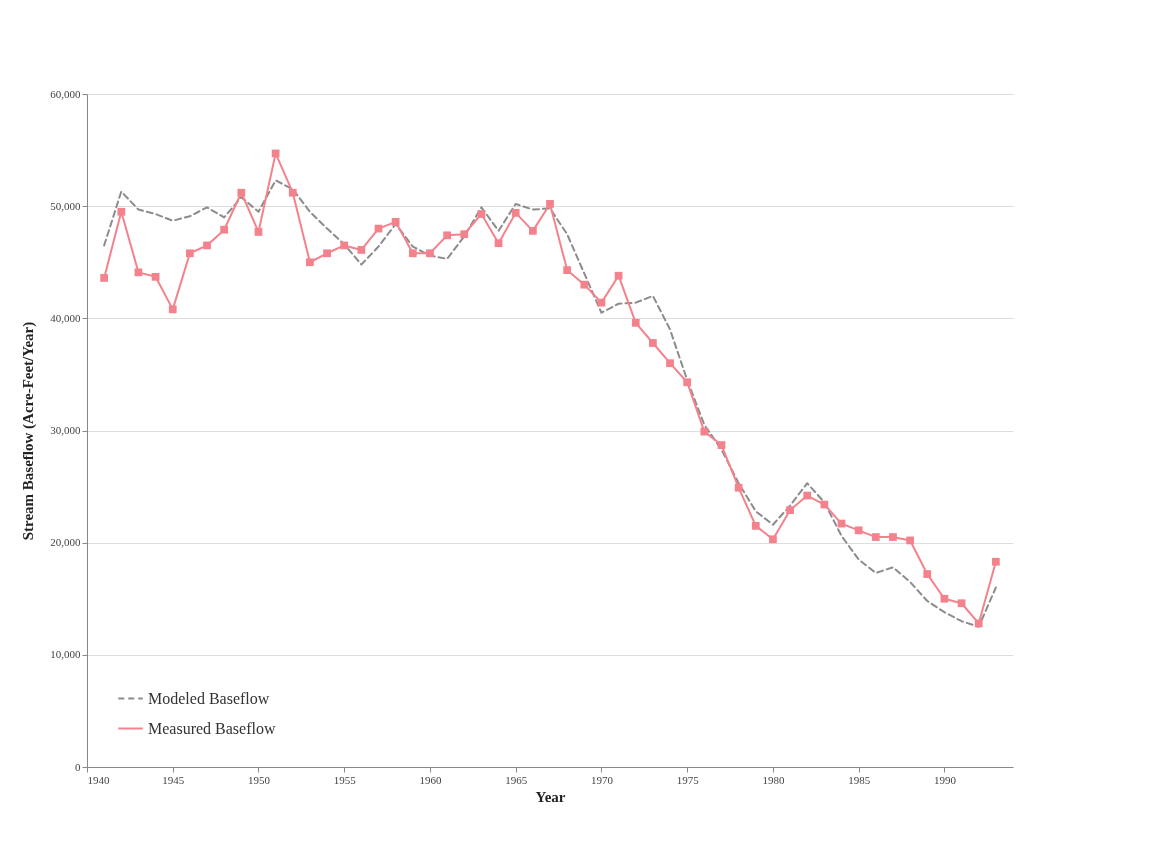  What do you see at coordinates (65, 654) in the screenshot?
I see `y-tick-label: 10,000` at bounding box center [65, 654].